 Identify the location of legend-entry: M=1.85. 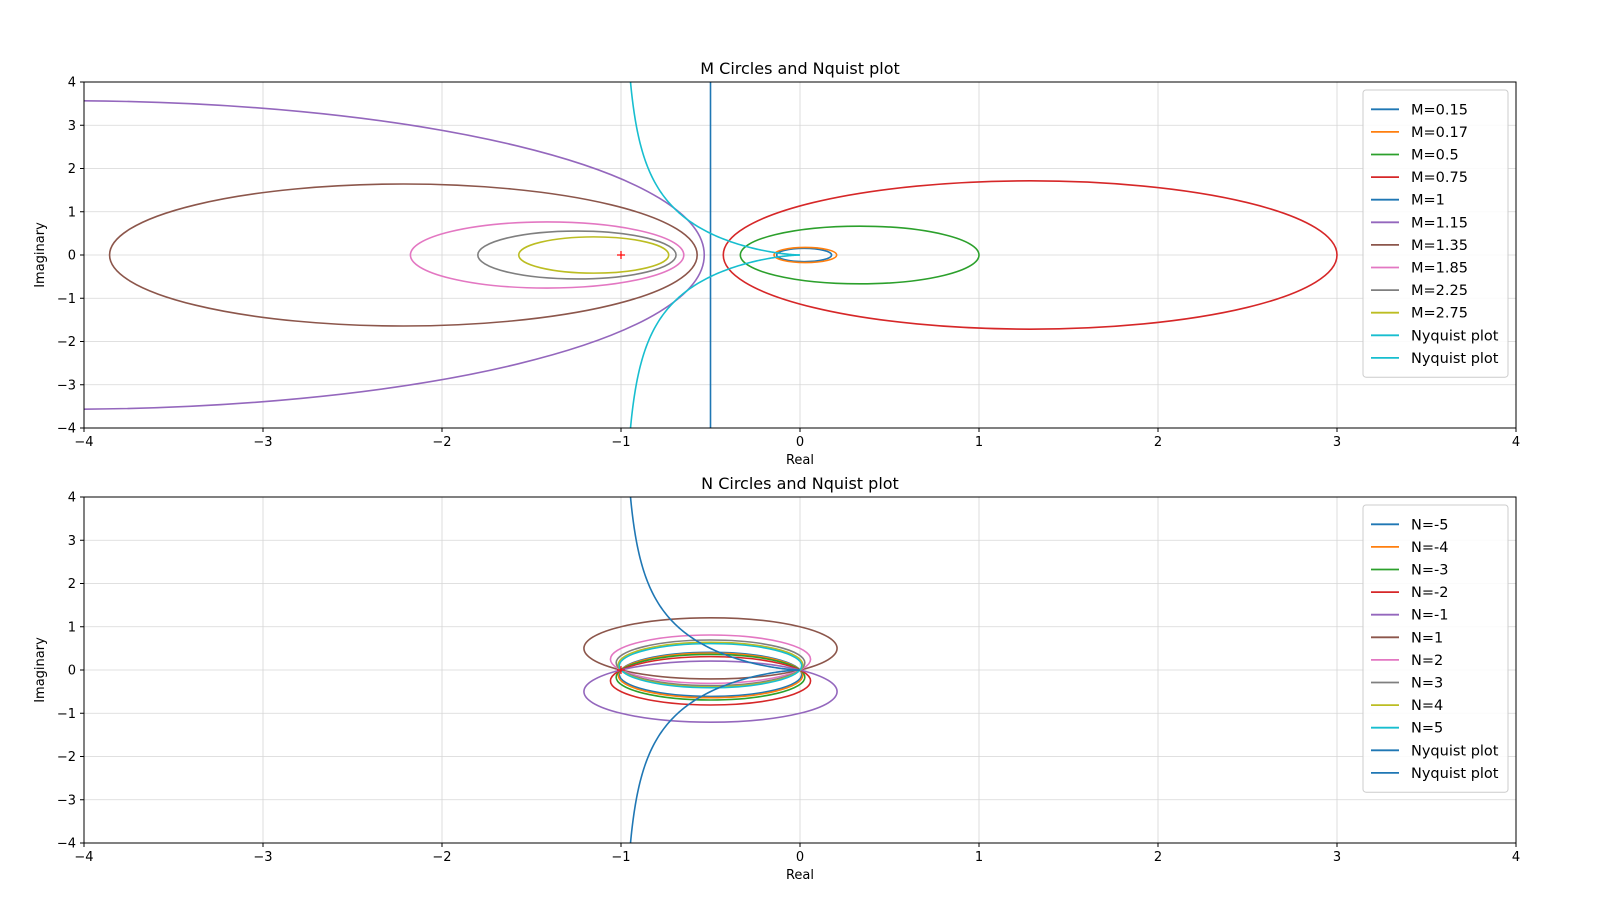
(1419, 269).